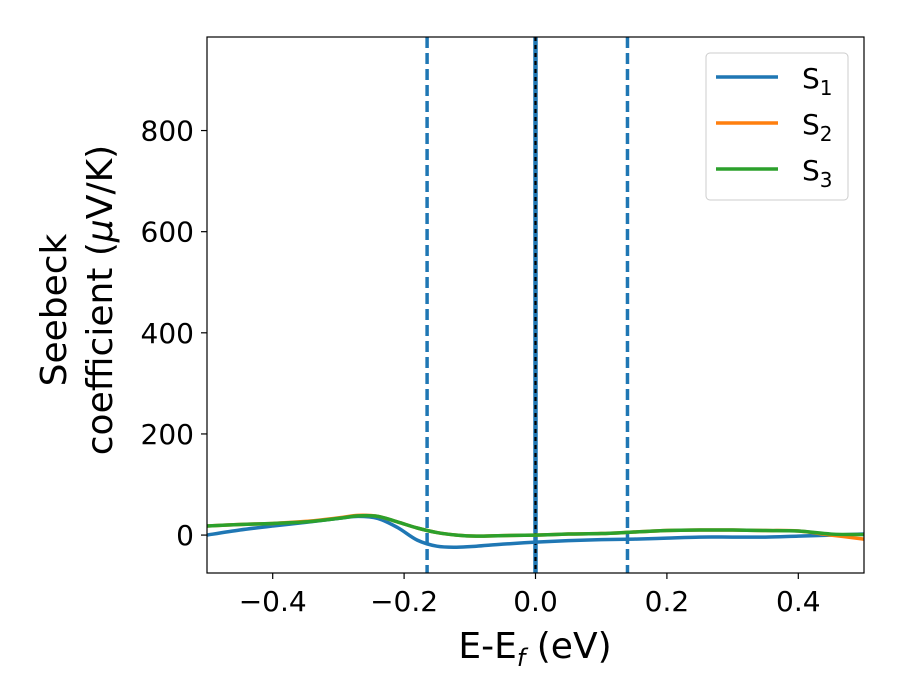 The image size is (900, 700). I want to click on y-tick-label: 800, so click(167, 131).